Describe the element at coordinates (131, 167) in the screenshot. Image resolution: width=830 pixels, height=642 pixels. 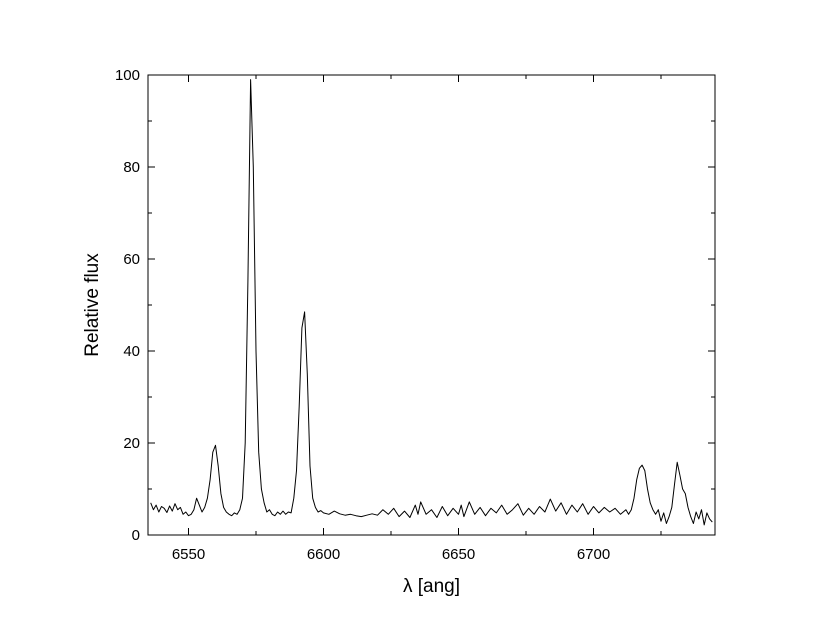
I see `y-tick-label: 80` at that location.